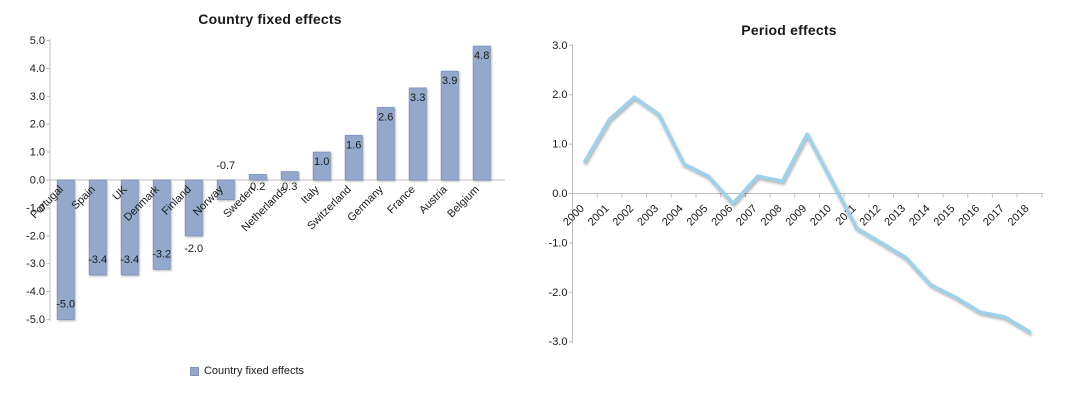  Describe the element at coordinates (225, 189) in the screenshot. I see `bar-norway` at that location.